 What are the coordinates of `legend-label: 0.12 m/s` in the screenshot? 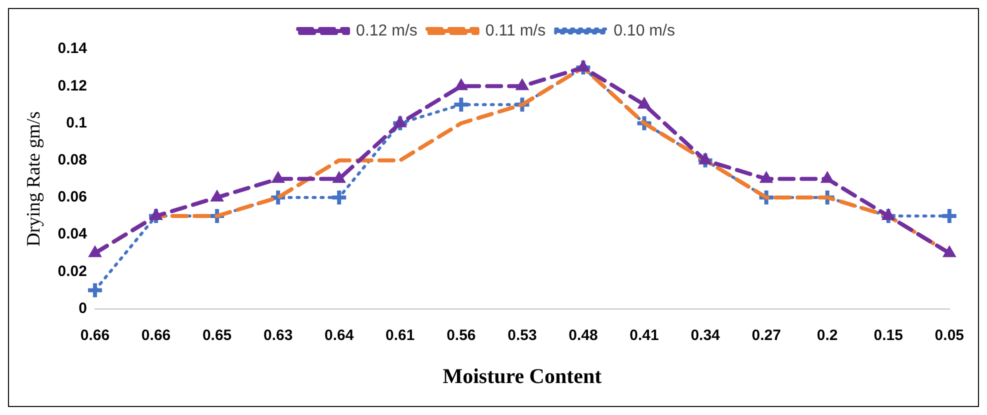 It's located at (387, 31).